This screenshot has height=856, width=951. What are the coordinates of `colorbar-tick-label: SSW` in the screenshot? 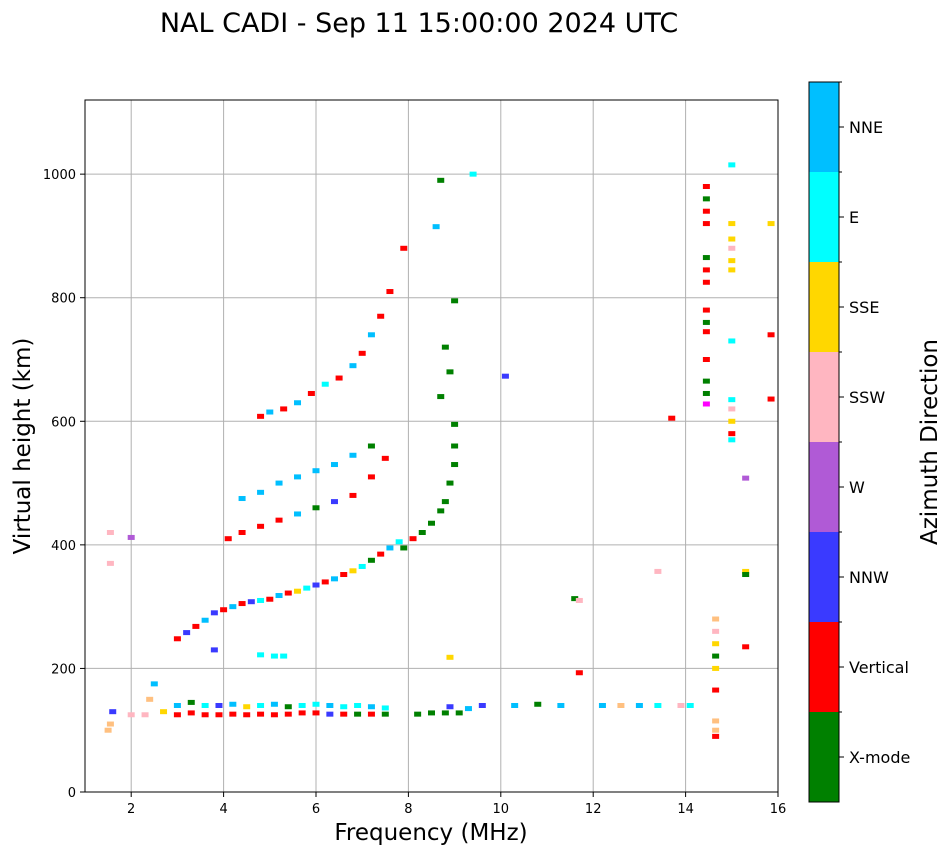 It's located at (867, 397).